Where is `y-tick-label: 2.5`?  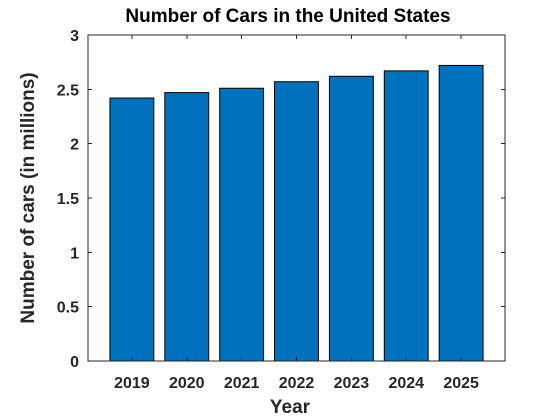
y-tick-label: 2.5 is located at coordinates (68, 90).